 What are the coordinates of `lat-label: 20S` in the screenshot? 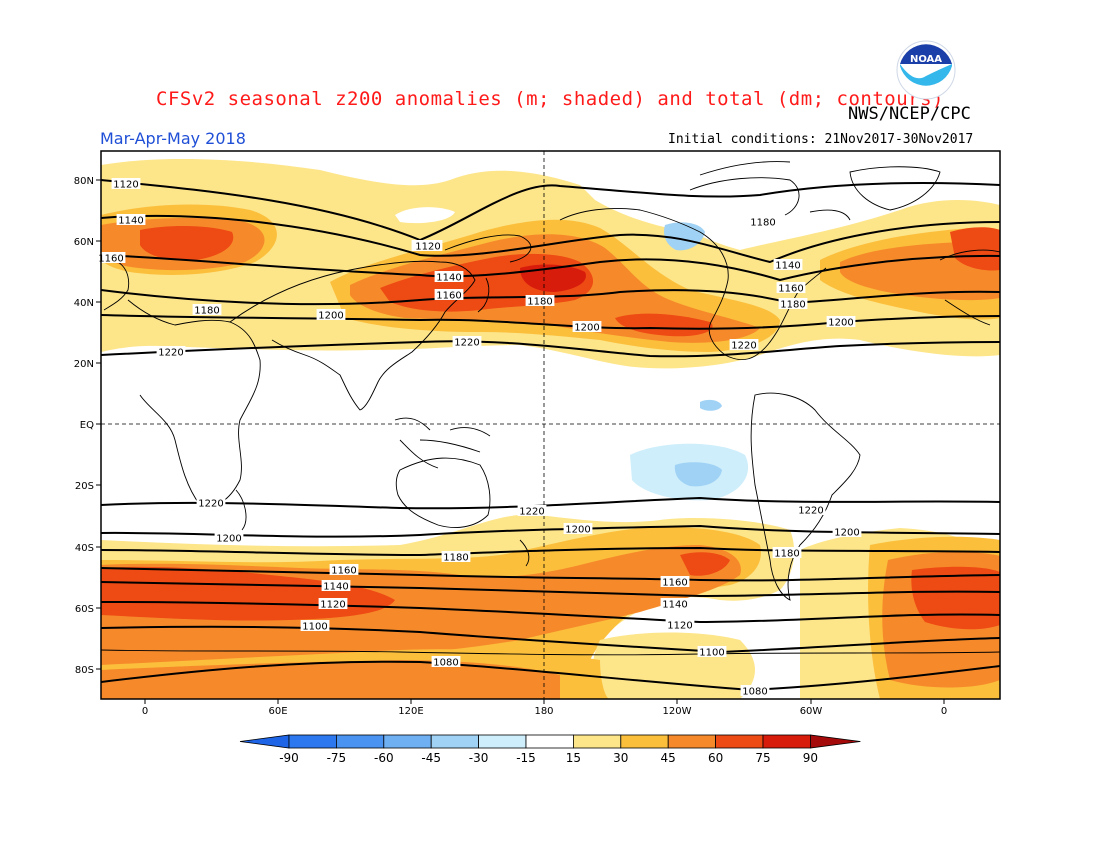 It's located at (84, 486).